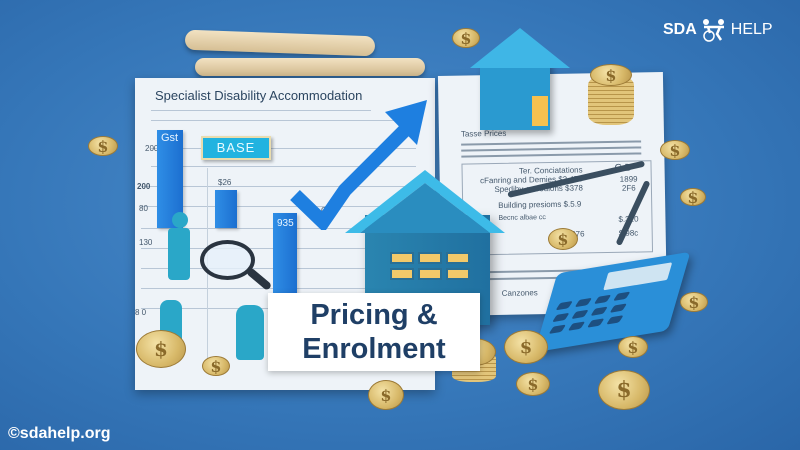 The height and width of the screenshot is (450, 800). What do you see at coordinates (374, 349) in the screenshot?
I see `title-line-2: Enrolment` at bounding box center [374, 349].